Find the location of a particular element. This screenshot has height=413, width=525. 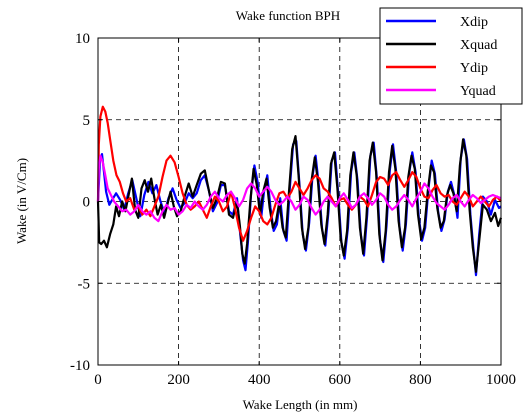

legend-label: Xdip is located at coordinates (474, 22).